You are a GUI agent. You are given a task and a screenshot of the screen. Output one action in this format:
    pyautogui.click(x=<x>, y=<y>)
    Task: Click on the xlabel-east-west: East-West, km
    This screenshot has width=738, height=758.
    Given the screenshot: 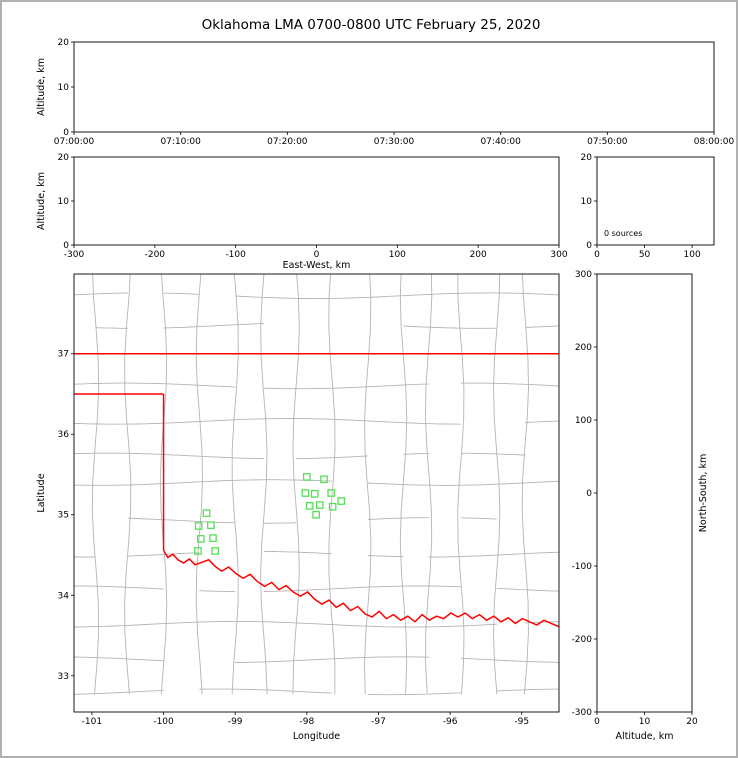 What is the action you would take?
    pyautogui.click(x=317, y=265)
    